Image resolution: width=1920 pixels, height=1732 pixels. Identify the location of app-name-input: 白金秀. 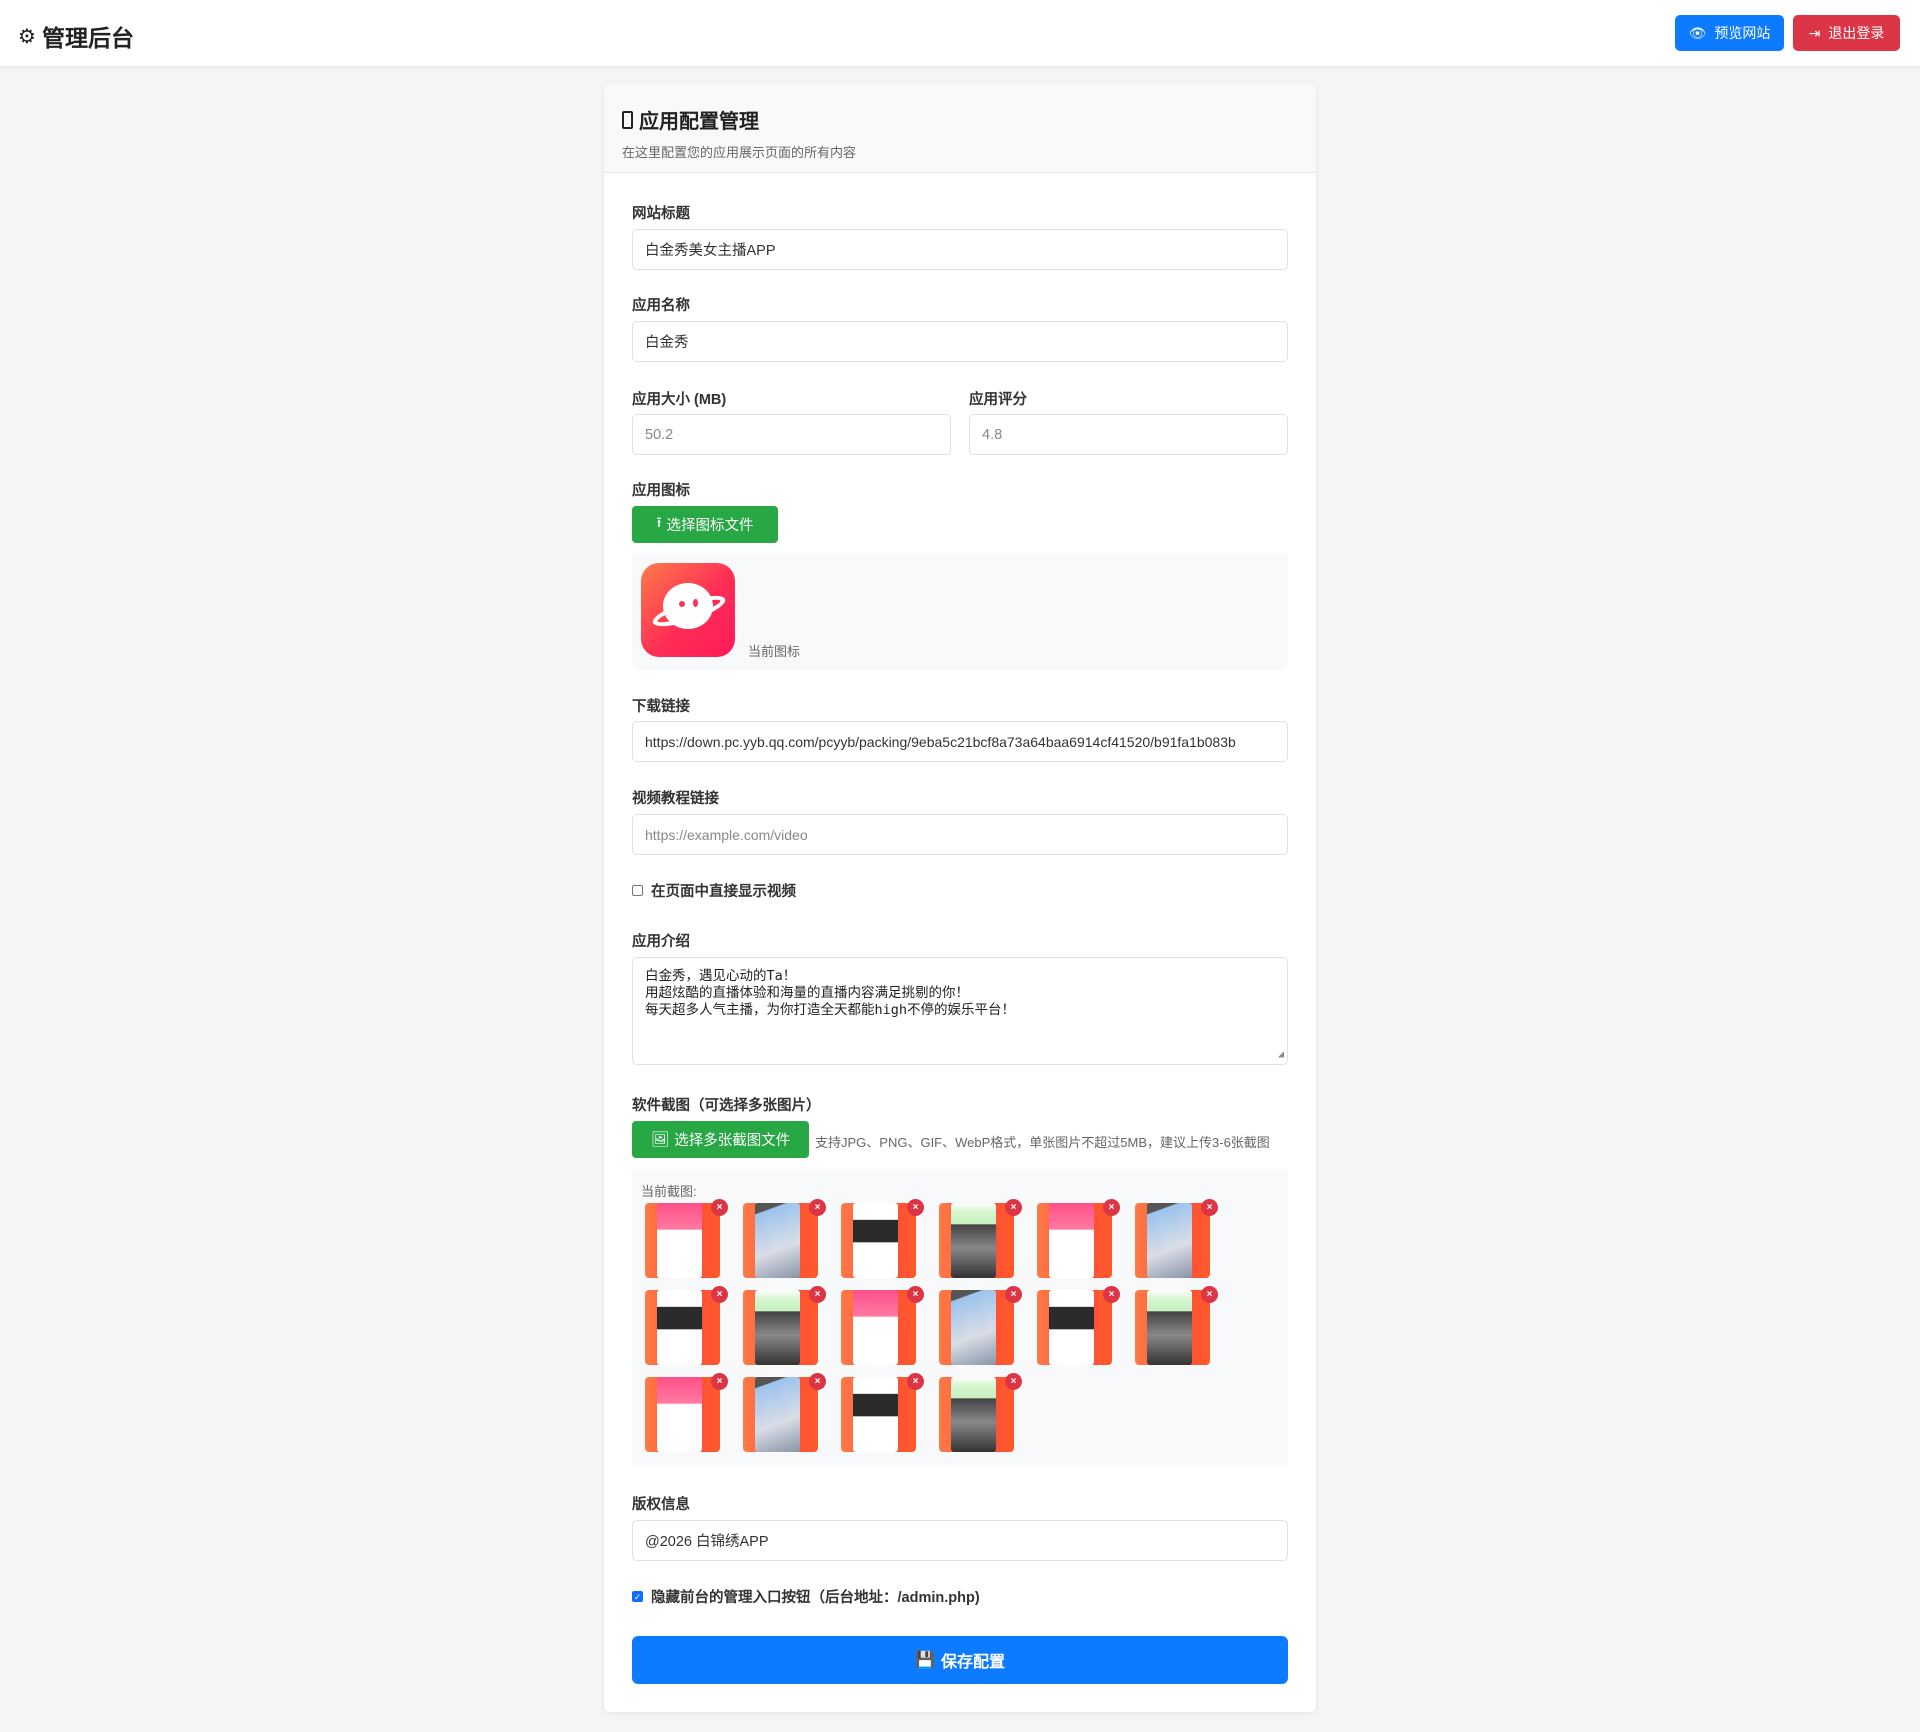
(960, 341).